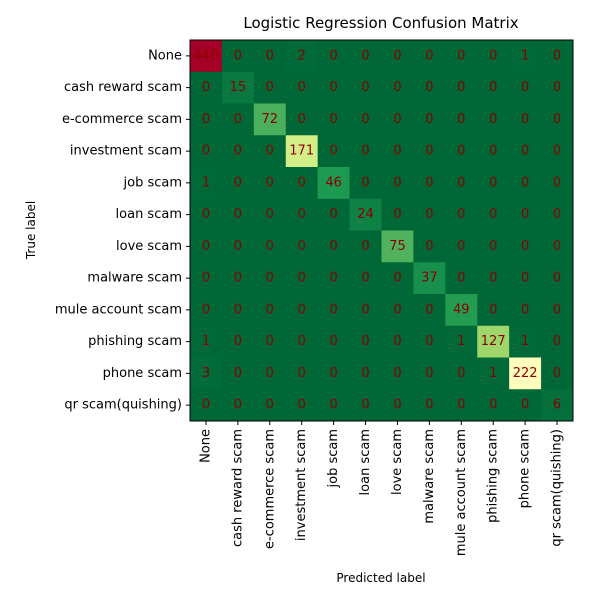 The width and height of the screenshot is (600, 600). I want to click on matrix-cell-value: 75, so click(397, 246).